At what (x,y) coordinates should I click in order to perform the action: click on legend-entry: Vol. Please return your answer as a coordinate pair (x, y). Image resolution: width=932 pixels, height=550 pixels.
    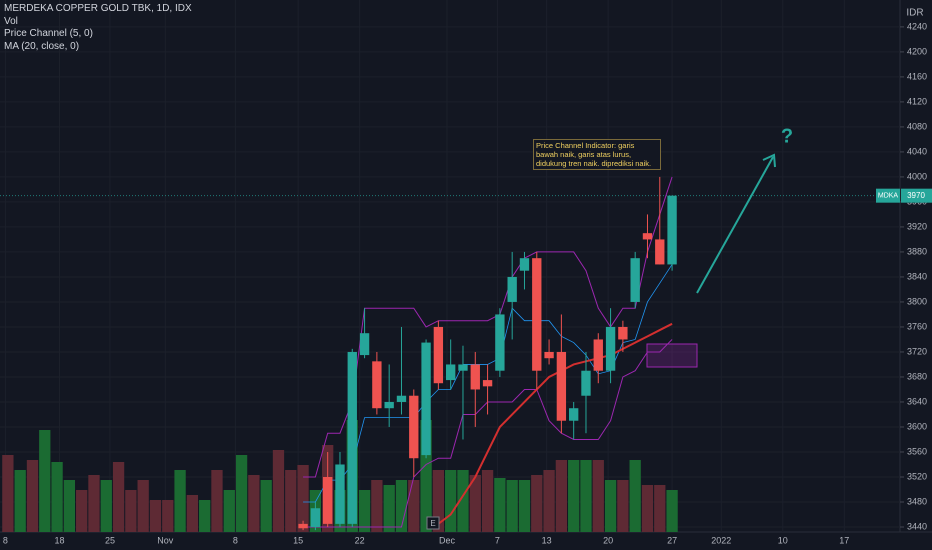
    Looking at the image, I should click on (11, 21).